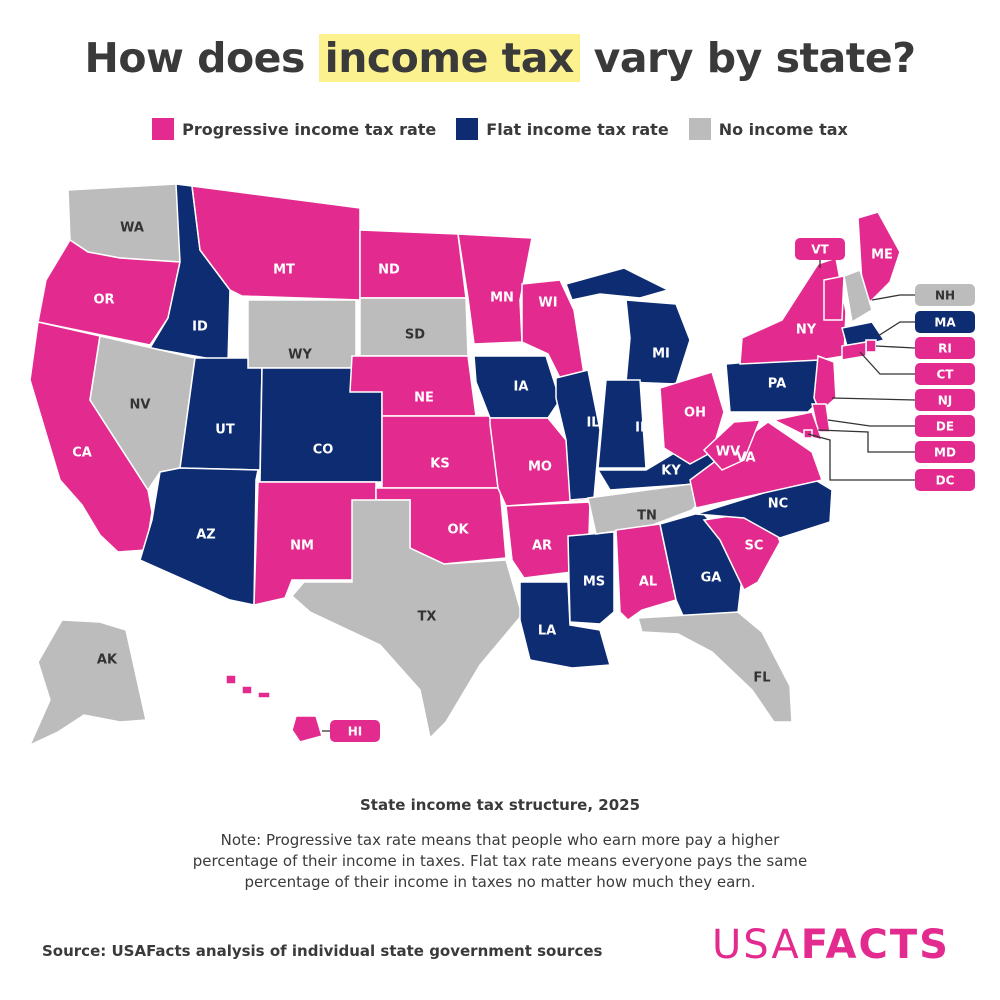  Describe the element at coordinates (467, 129) in the screenshot. I see `legend-swatch-flat` at that location.